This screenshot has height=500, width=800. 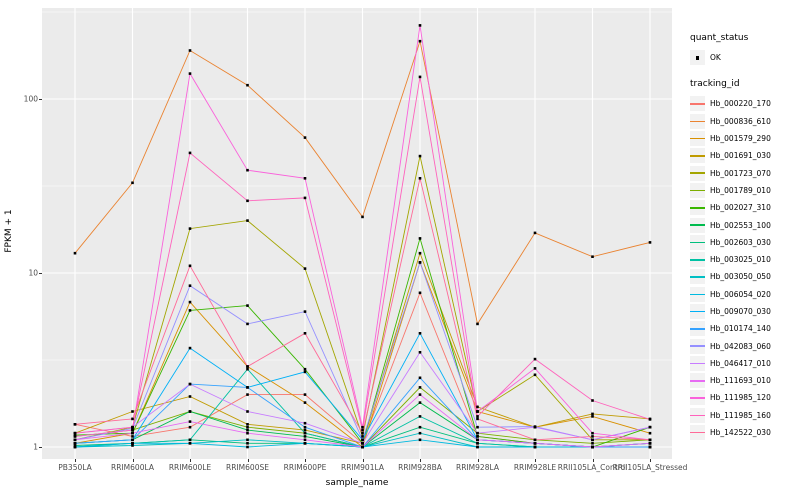 What do you see at coordinates (740, 156) in the screenshot?
I see `legend-item-label: Hb_001691_030` at bounding box center [740, 156].